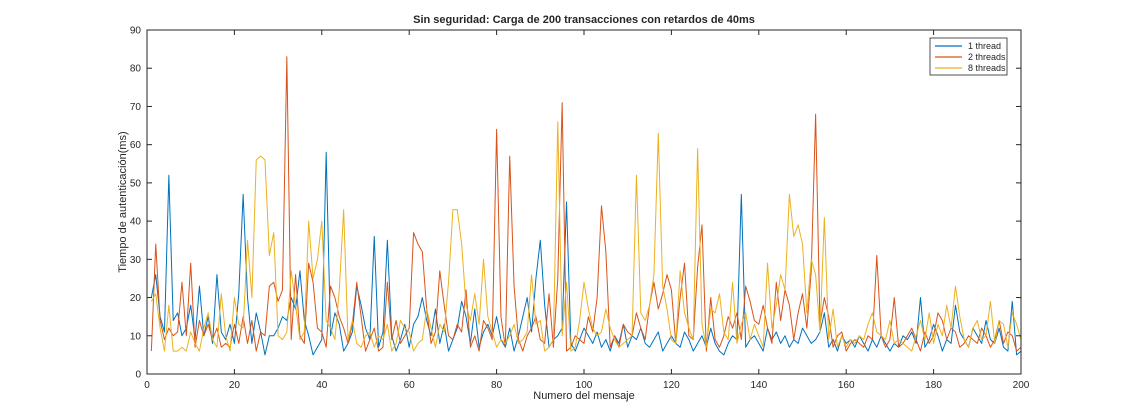  What do you see at coordinates (671, 385) in the screenshot?
I see `x-tick-label: 120` at bounding box center [671, 385].